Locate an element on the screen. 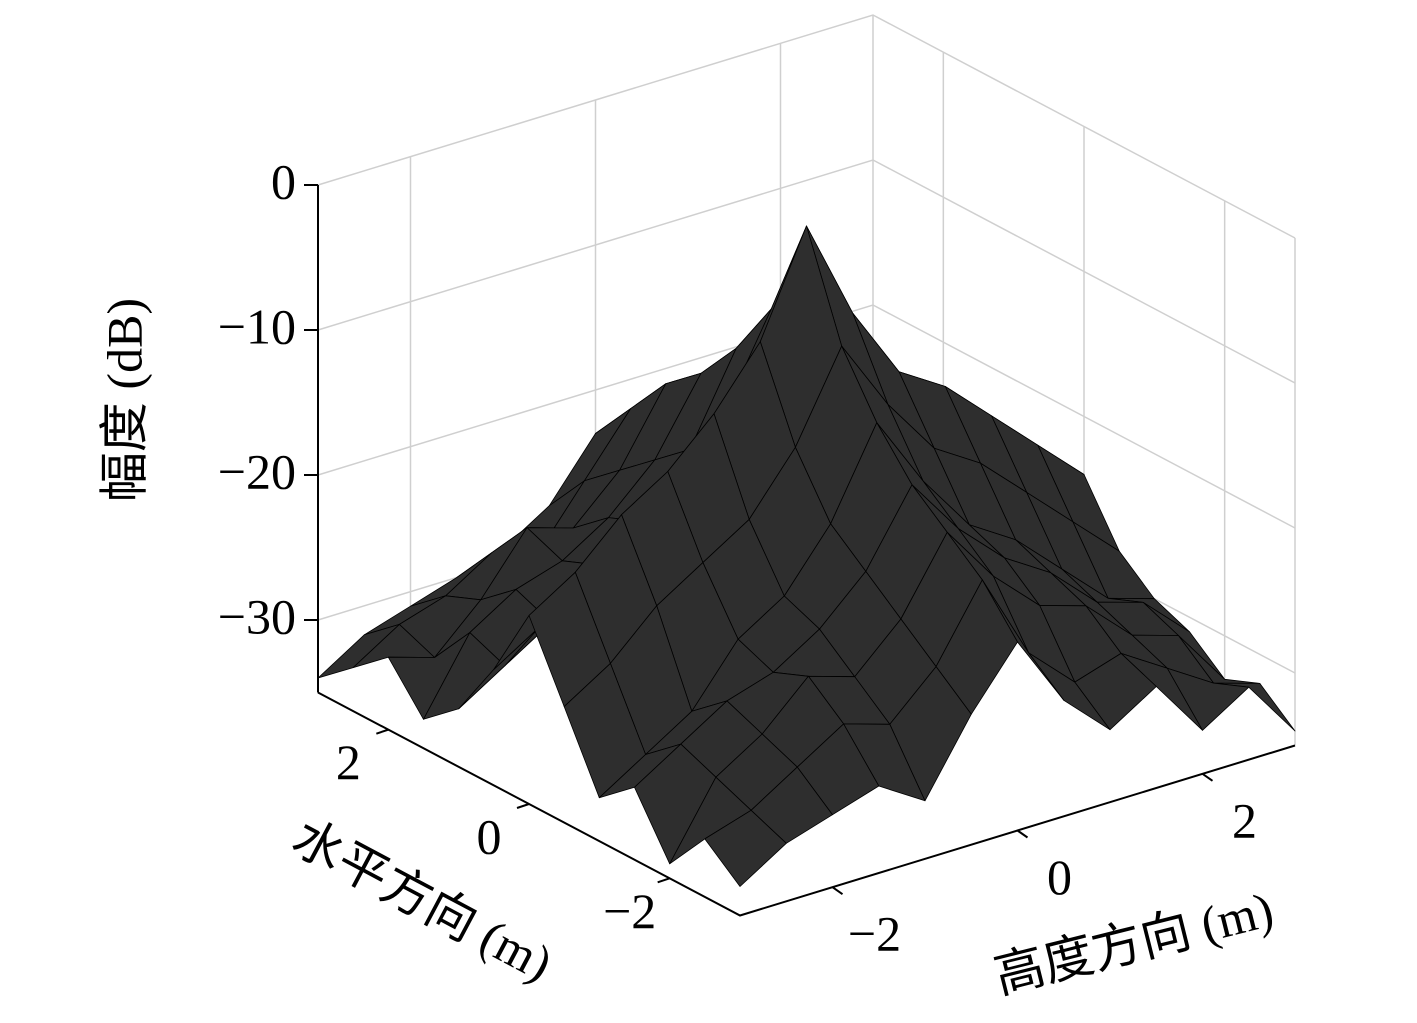 This screenshot has height=1023, width=1417. x-axis-label: 水平方向 (m) is located at coordinates (423, 900).